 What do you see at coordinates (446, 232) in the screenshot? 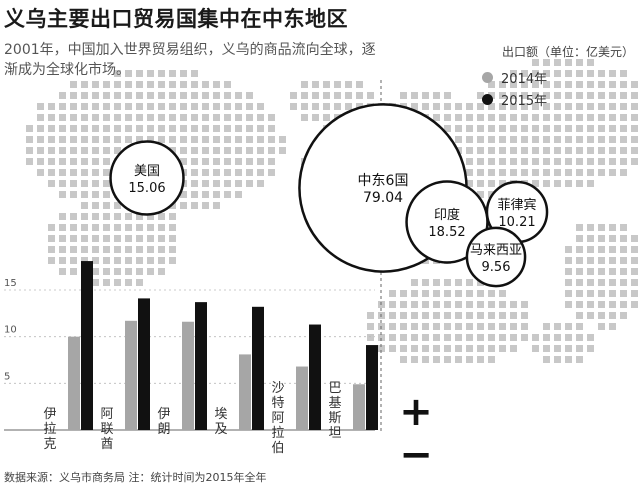
I see `bubble-value: 18.52` at bounding box center [446, 232].